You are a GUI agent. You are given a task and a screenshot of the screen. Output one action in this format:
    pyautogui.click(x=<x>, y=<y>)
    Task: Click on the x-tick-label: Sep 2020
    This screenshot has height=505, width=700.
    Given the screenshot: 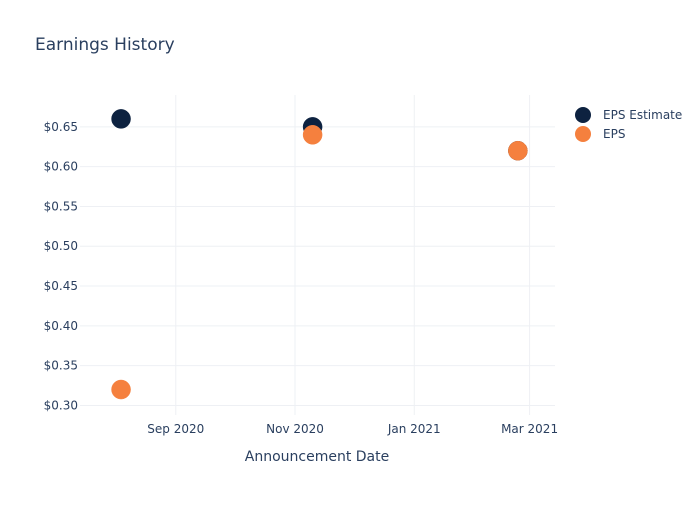 What is the action you would take?
    pyautogui.click(x=175, y=429)
    